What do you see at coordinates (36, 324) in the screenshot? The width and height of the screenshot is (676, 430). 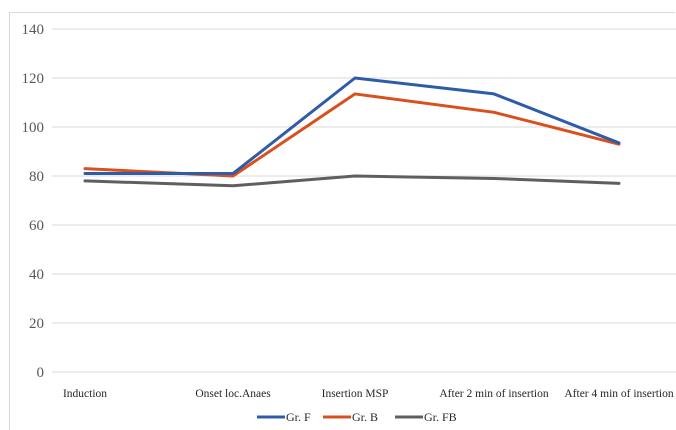 I see `y-tick-label: 20` at bounding box center [36, 324].